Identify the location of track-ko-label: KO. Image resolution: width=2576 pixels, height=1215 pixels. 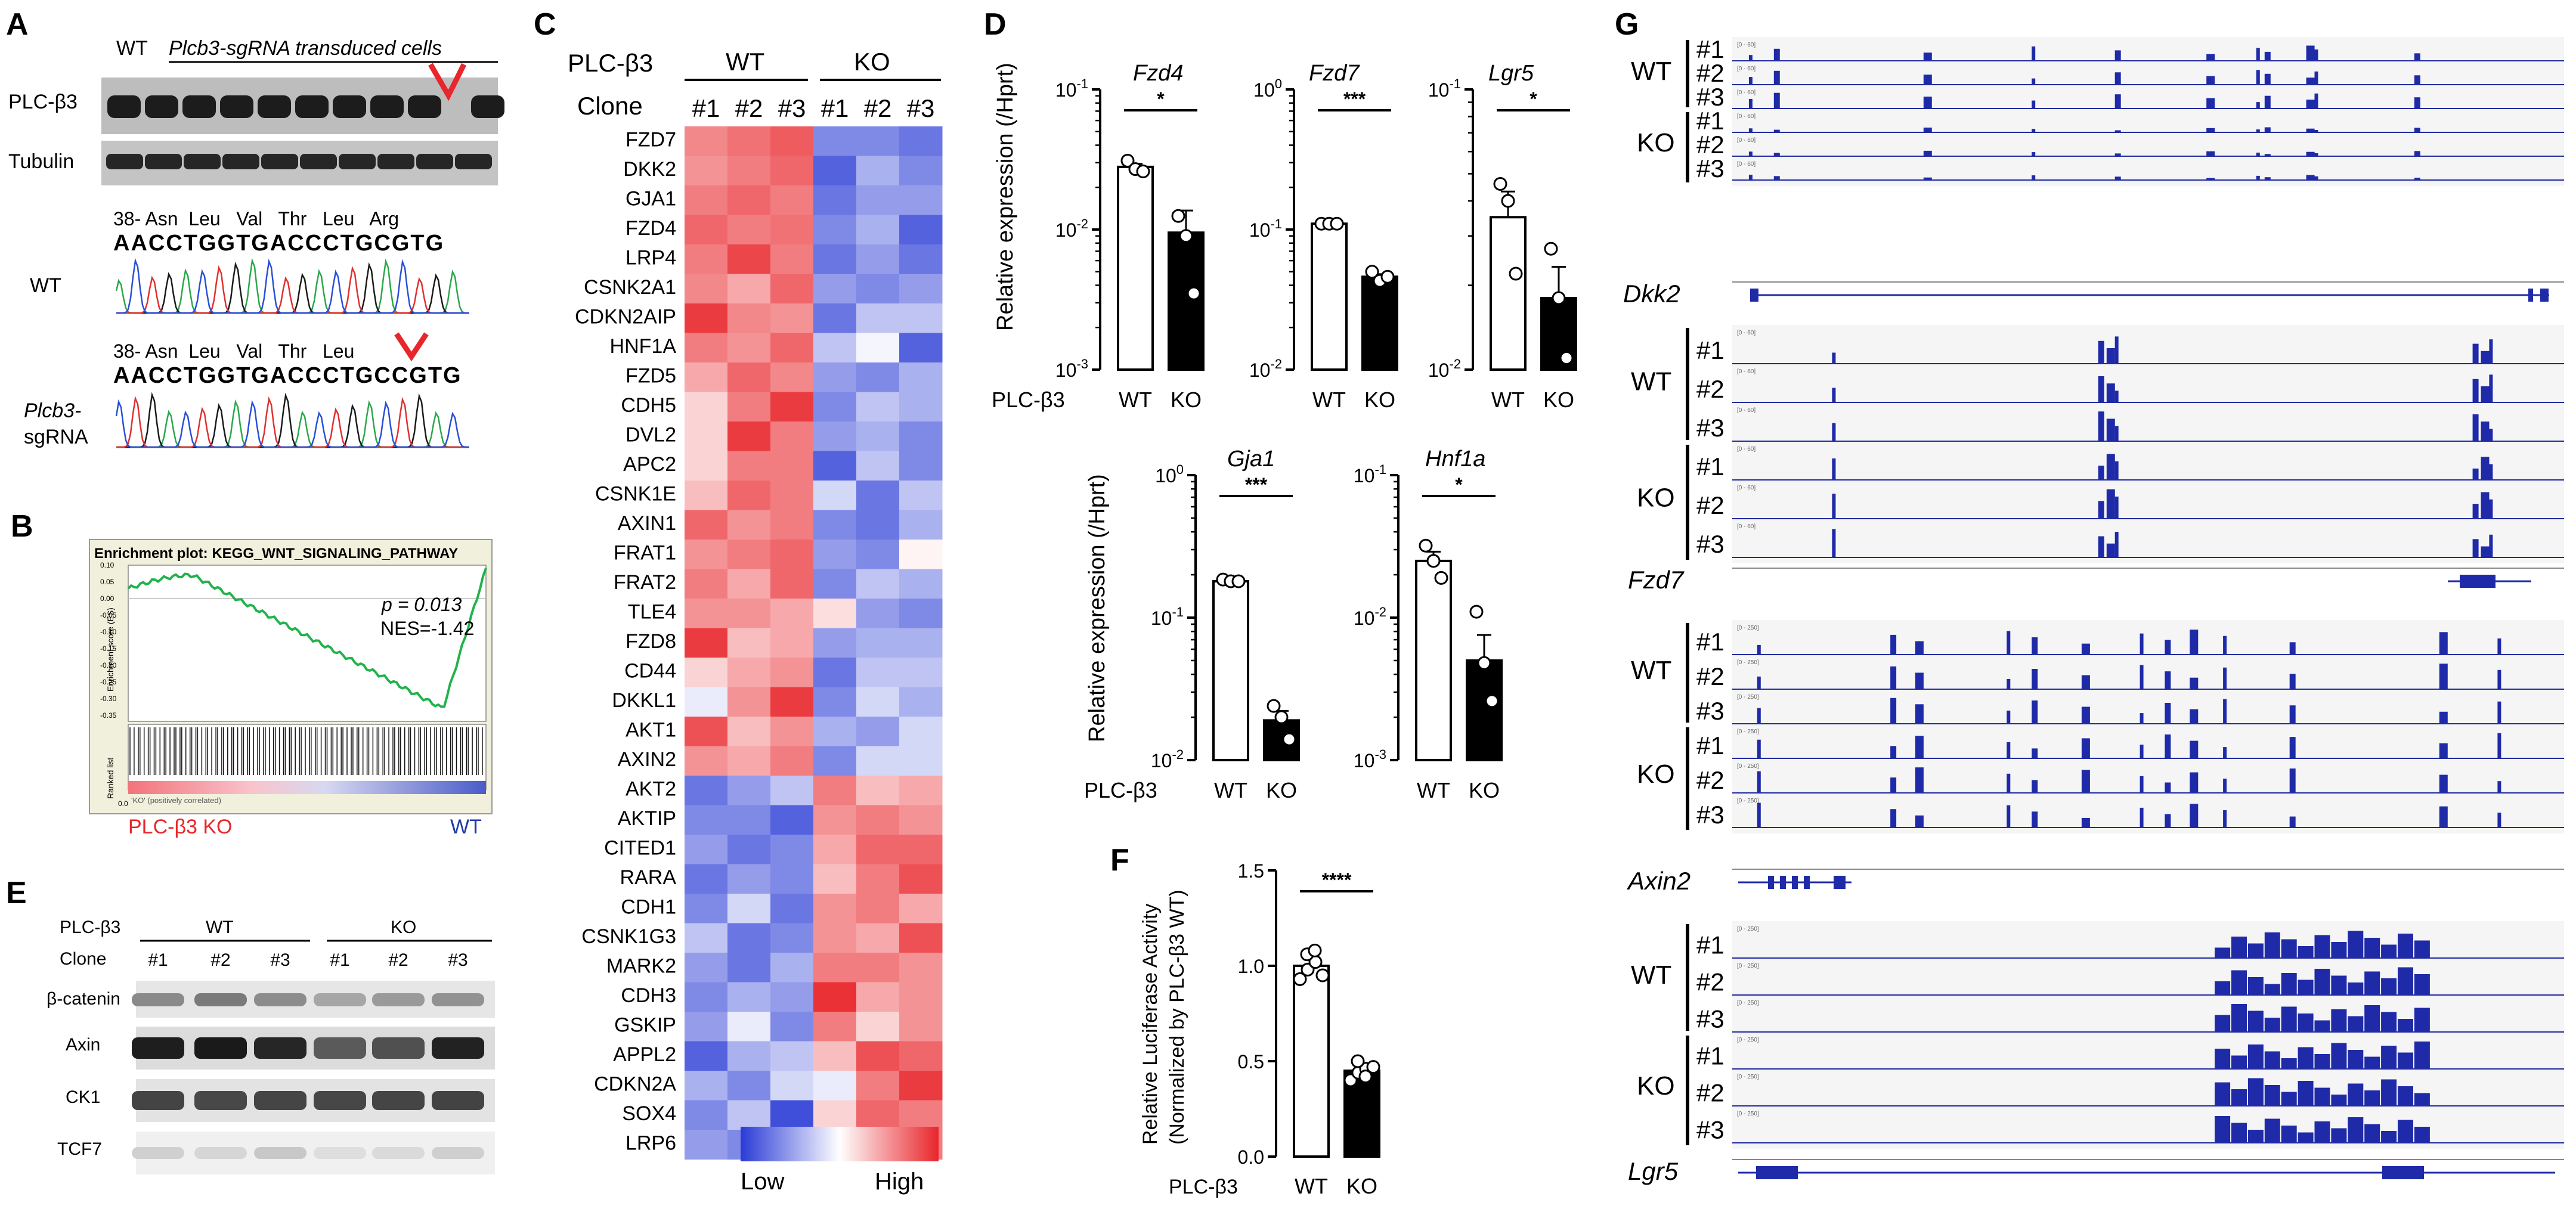
(1656, 498).